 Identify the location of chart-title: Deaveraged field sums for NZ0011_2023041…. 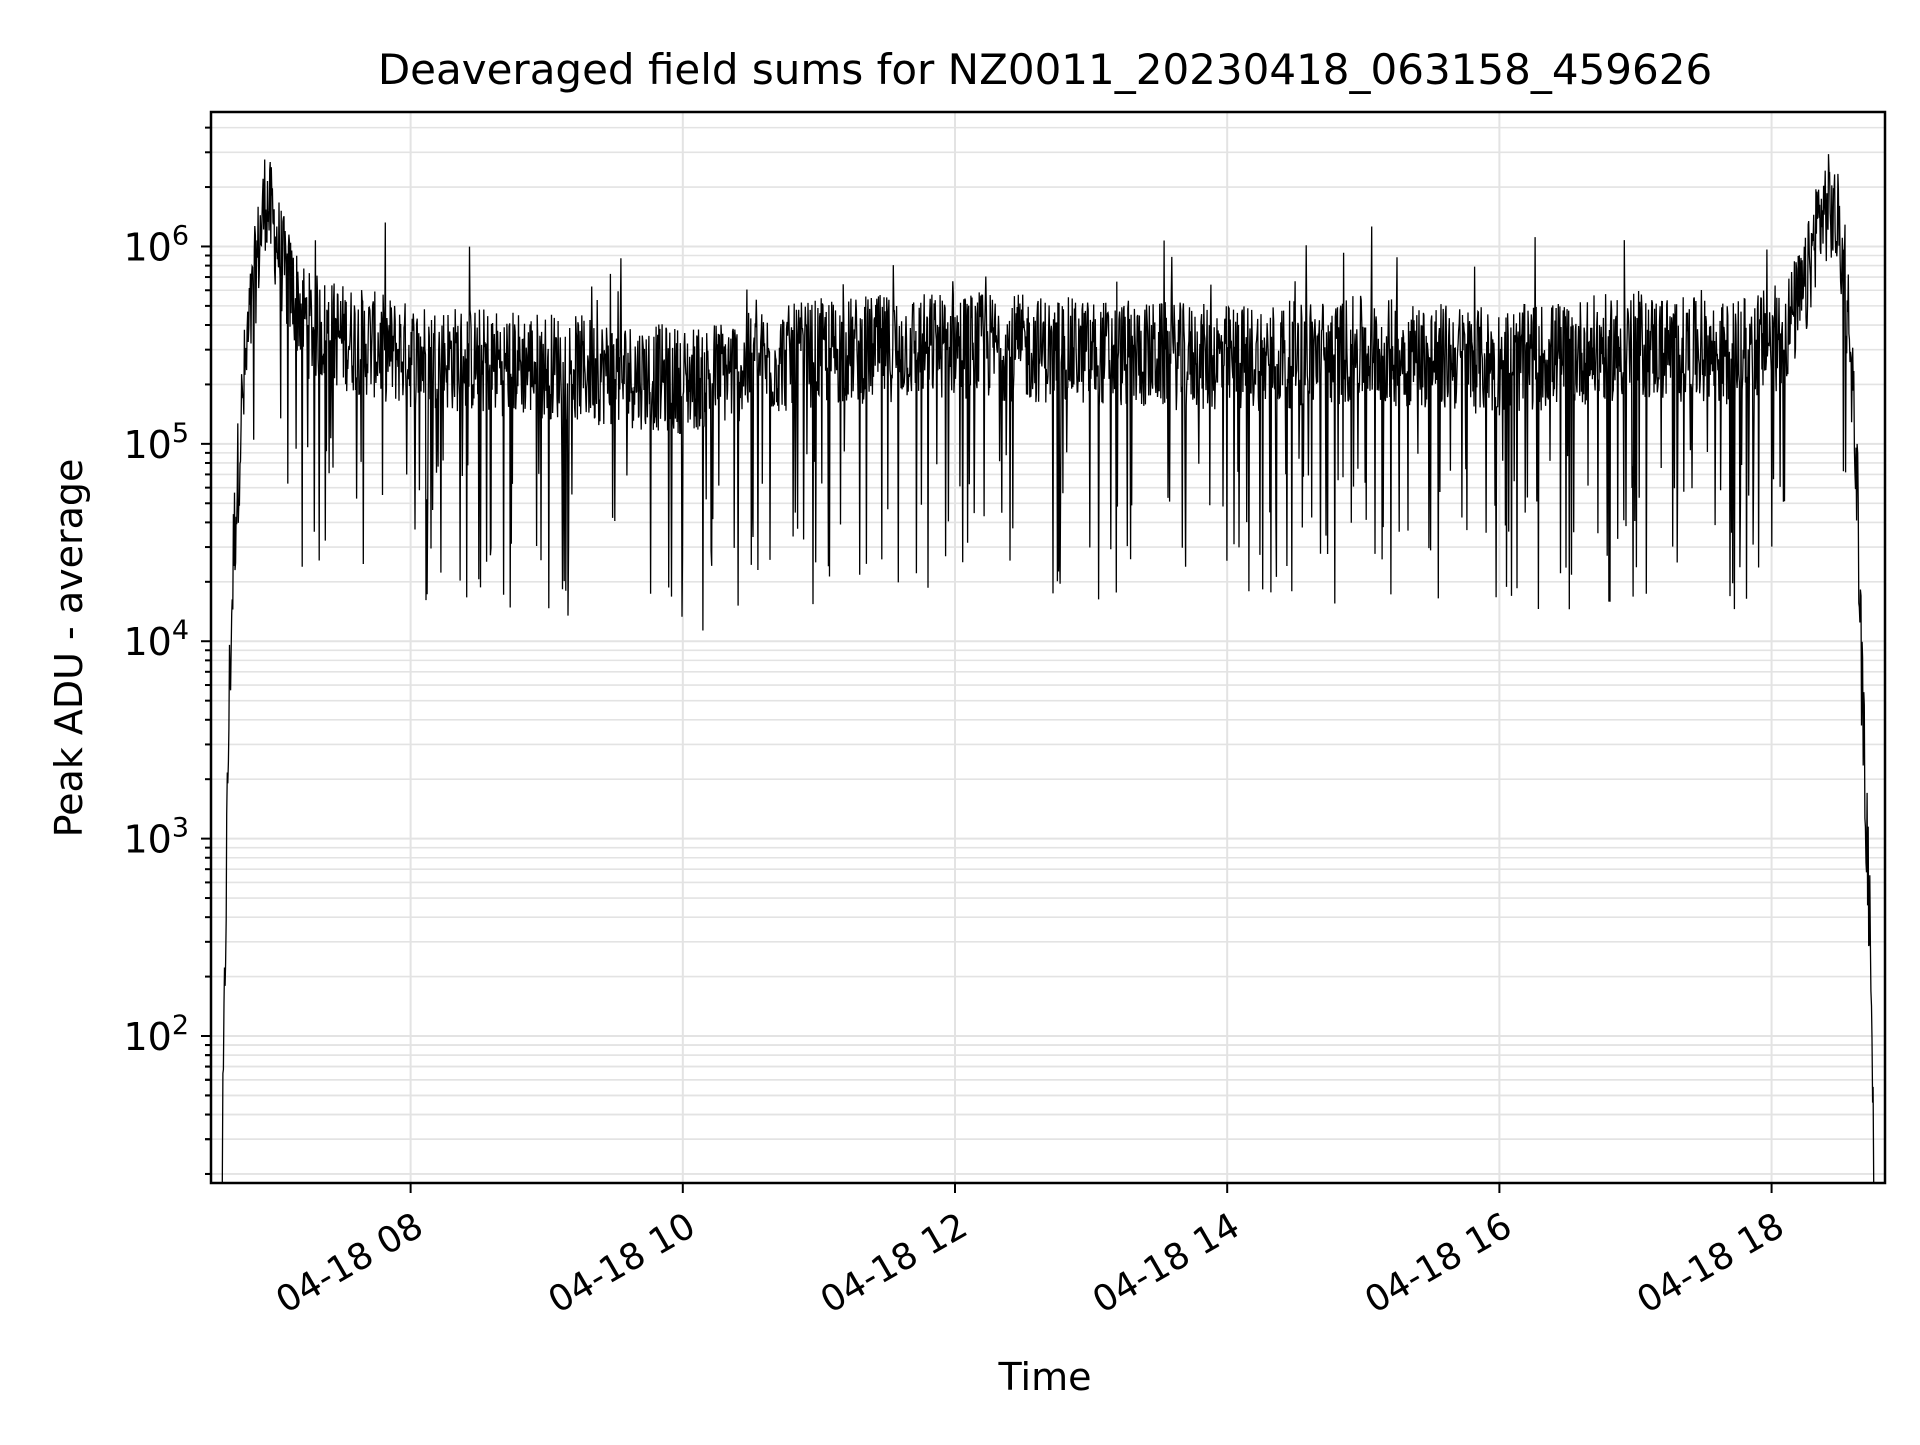
(1045, 69).